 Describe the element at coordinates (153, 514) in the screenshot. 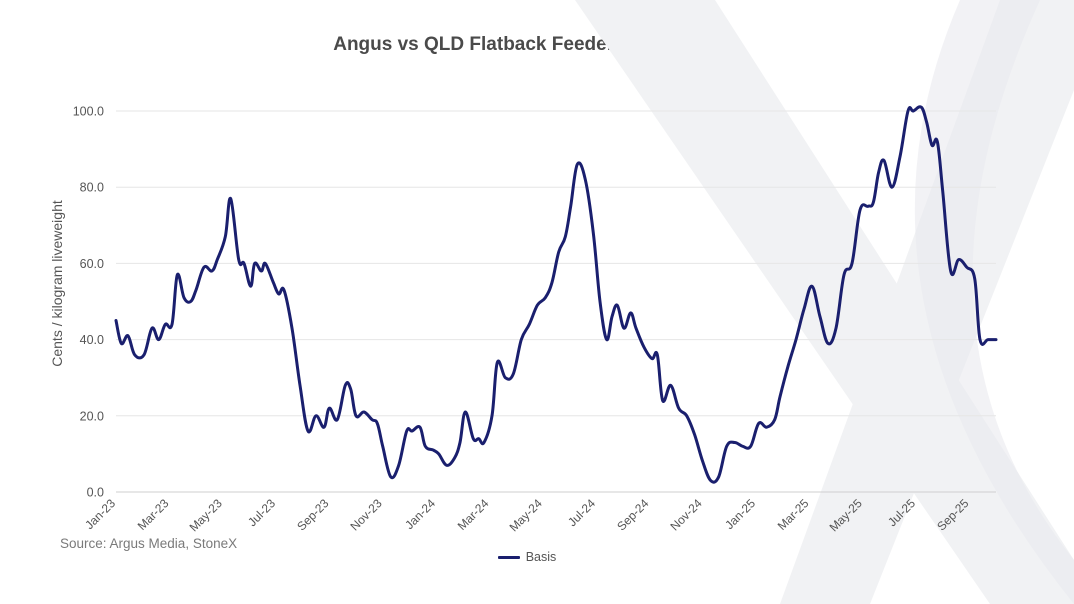

I see `x-tick-label: Mar-23` at that location.